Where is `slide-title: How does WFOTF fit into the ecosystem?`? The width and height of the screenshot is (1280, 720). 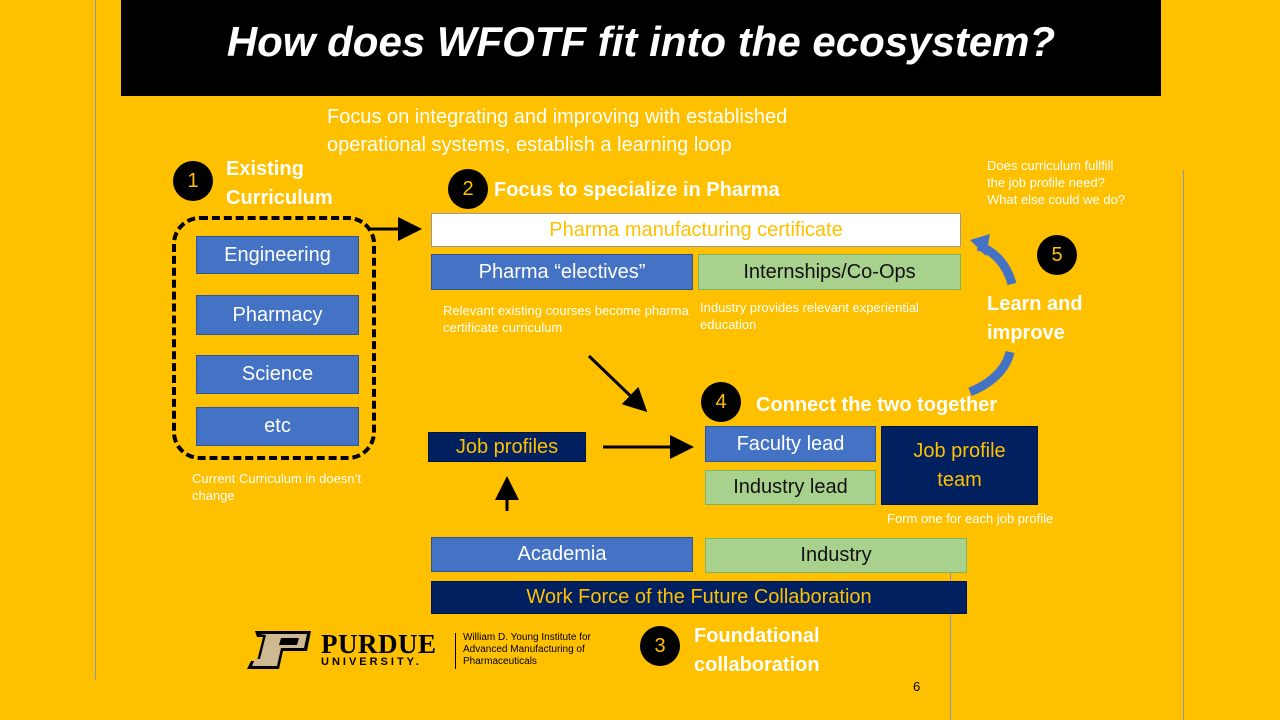
slide-title: How does WFOTF fit into the ecosystem? is located at coordinates (641, 41).